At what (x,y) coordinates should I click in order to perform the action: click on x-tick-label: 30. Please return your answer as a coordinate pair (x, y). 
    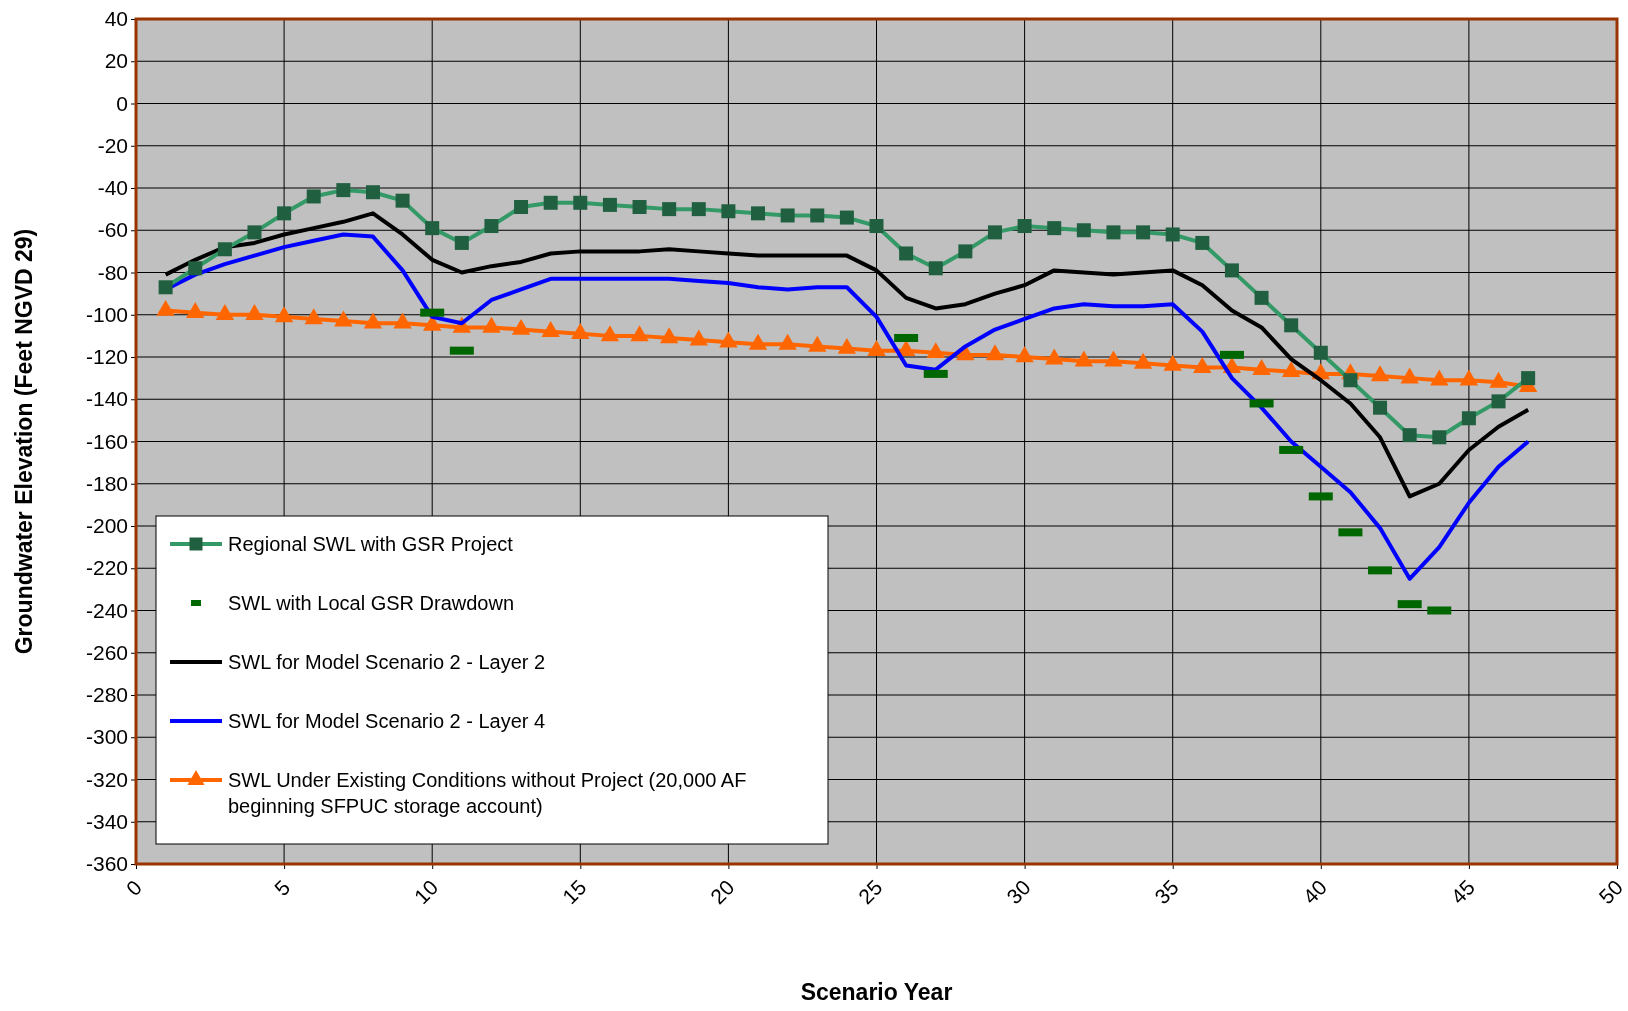
    Looking at the image, I should click on (1018, 892).